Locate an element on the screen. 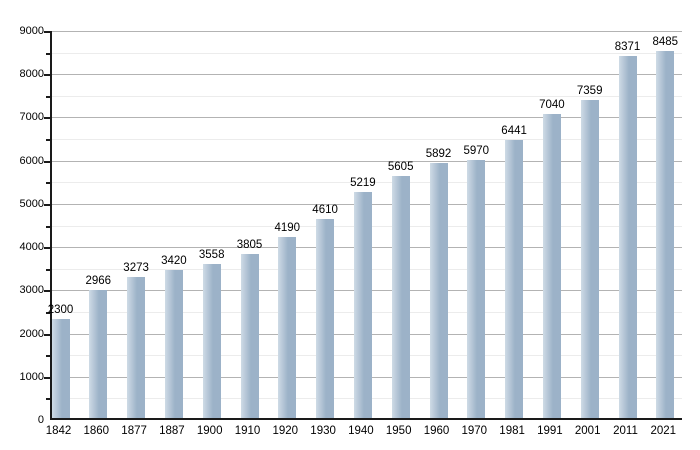  bar-value-label: 8371 is located at coordinates (627, 47).